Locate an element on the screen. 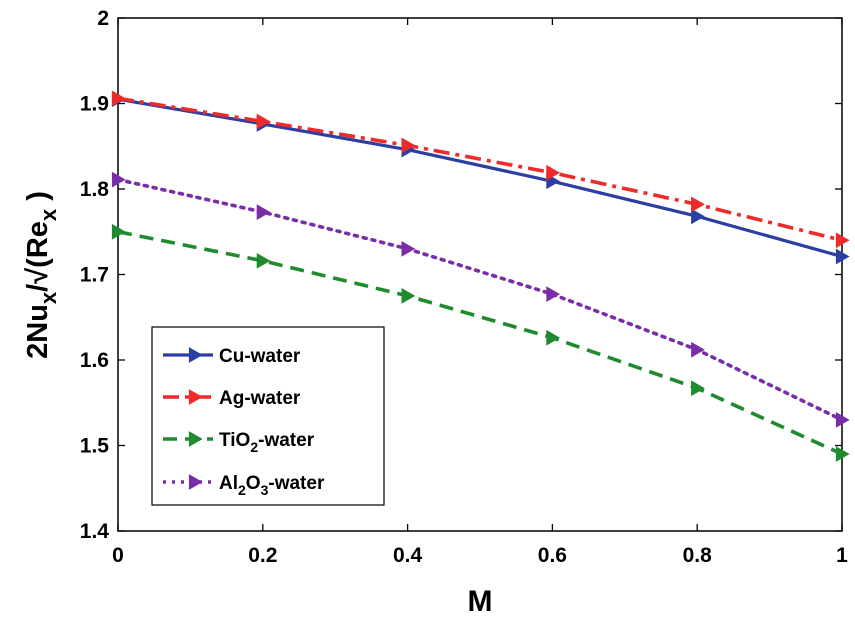 Image resolution: width=855 pixels, height=619 pixels. y-tick-label: 1.5 is located at coordinates (95, 446).